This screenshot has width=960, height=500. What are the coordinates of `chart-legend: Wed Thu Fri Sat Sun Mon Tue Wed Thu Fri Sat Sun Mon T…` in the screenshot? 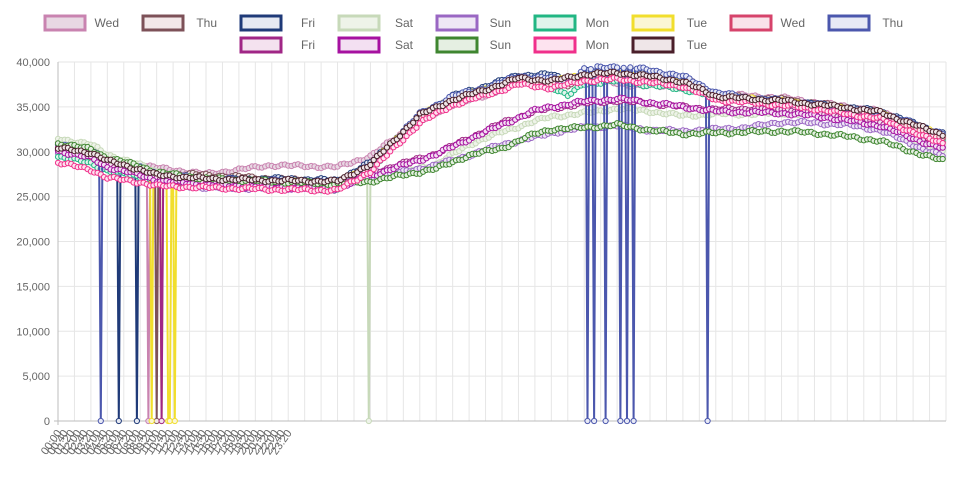 It's located at (473, 34).